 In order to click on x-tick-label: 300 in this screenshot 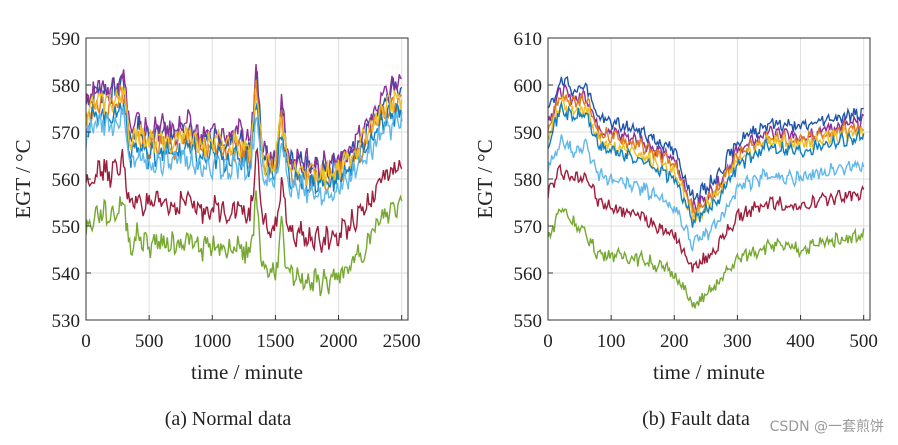, I will do `click(737, 341)`.